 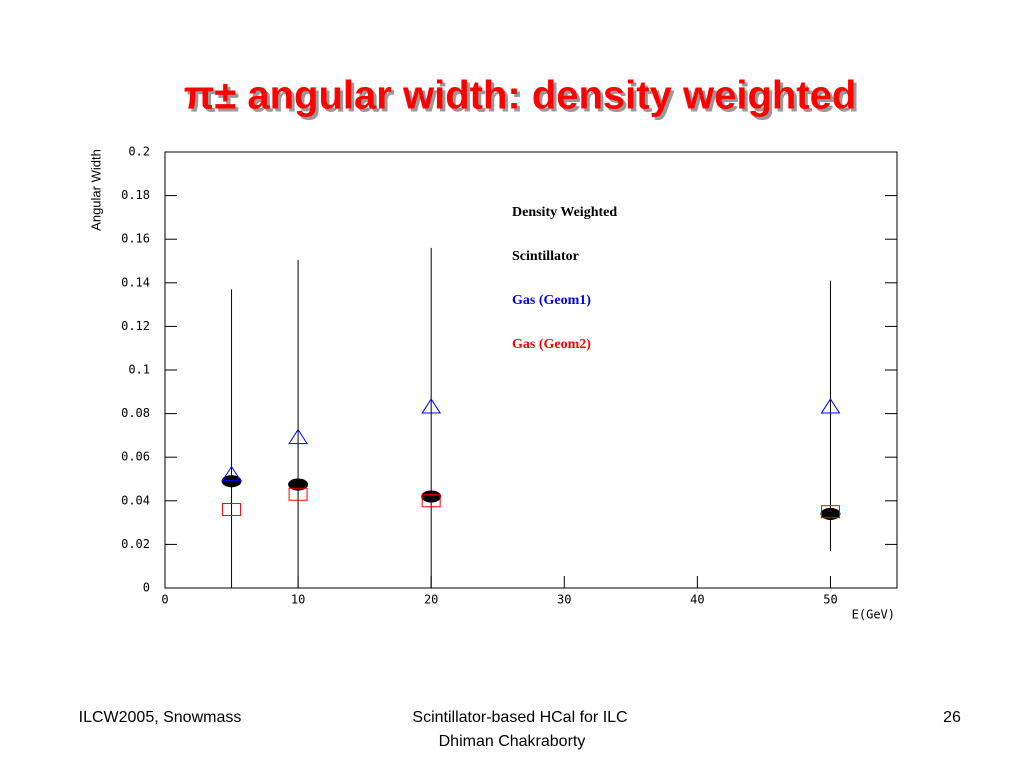 What do you see at coordinates (135, 239) in the screenshot?
I see `y-tick-label: 0.16` at bounding box center [135, 239].